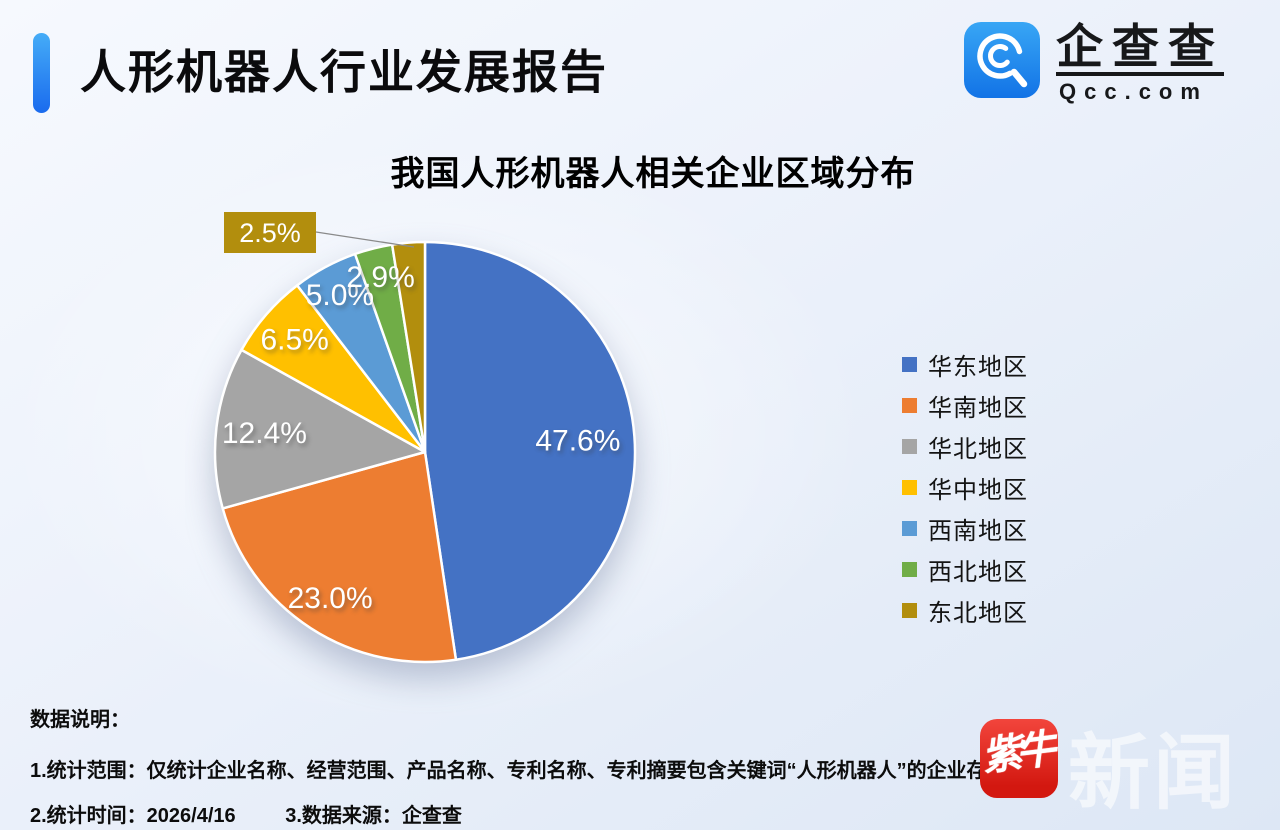  I want to click on callout-leader-line, so click(365, 239).